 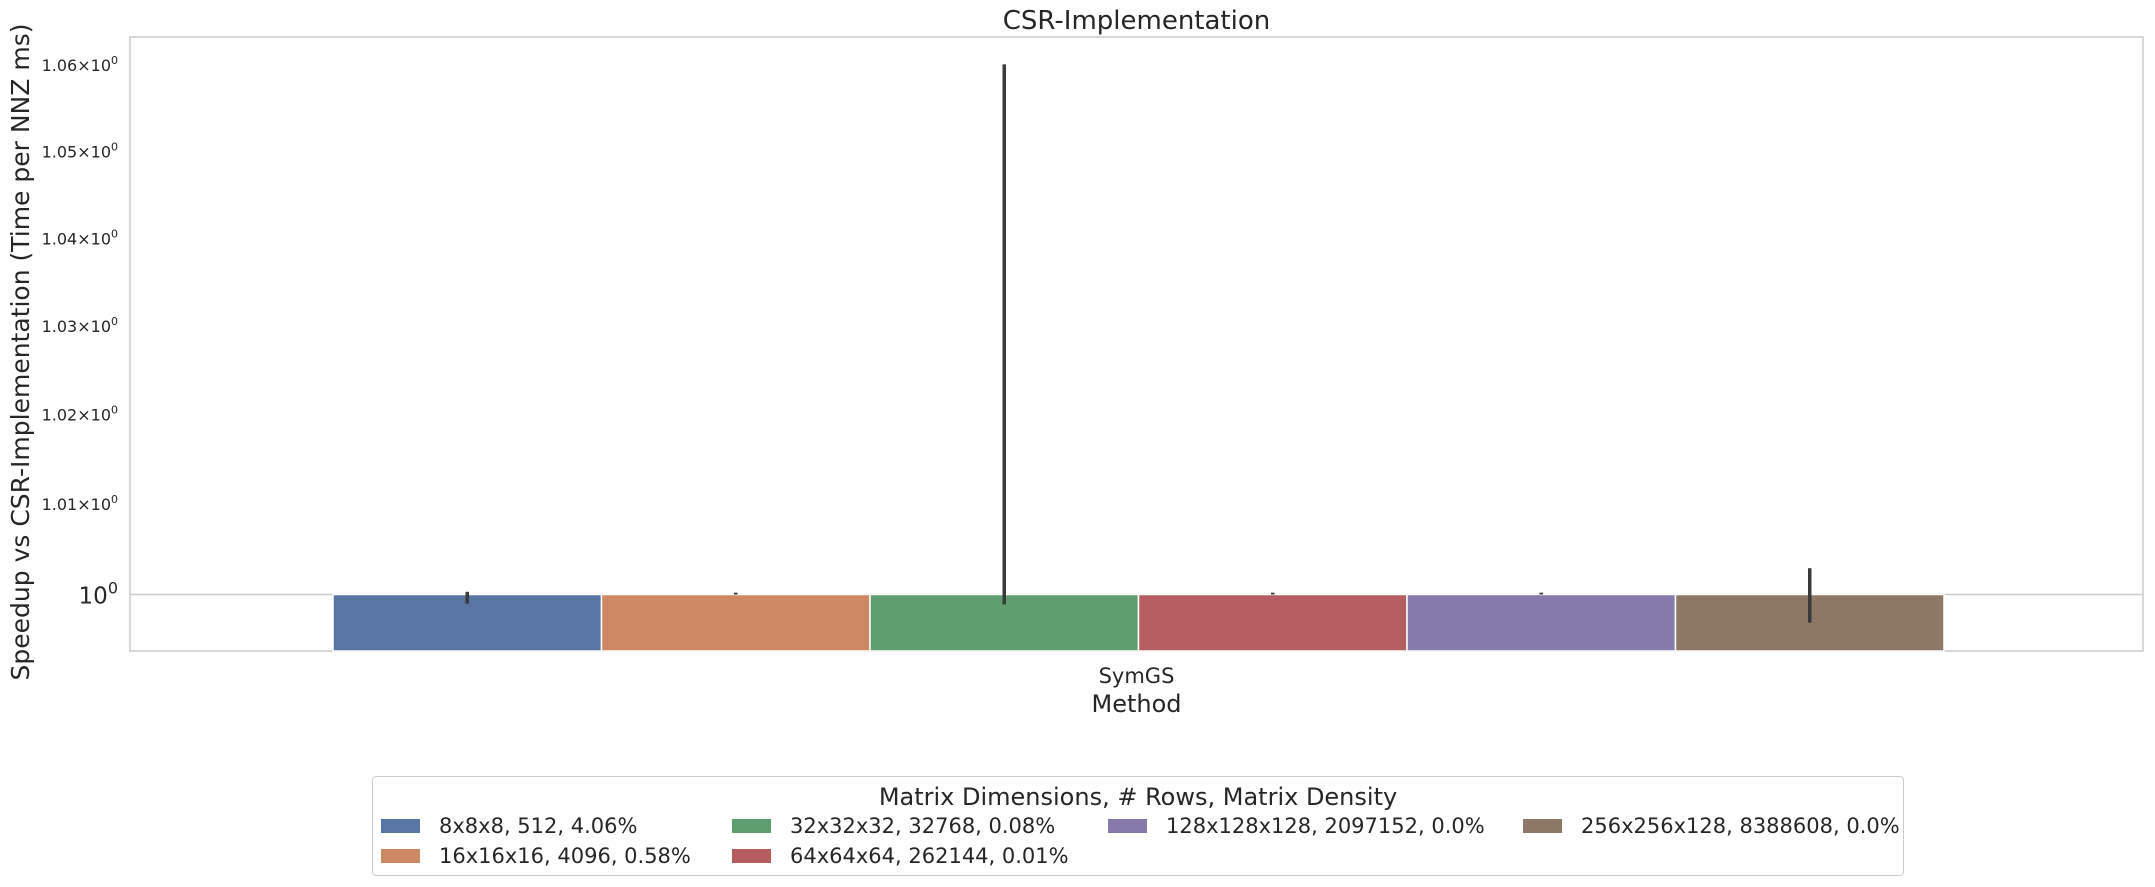 I want to click on legend-label: 32x32x32, 32768, 0.08%, so click(x=923, y=826).